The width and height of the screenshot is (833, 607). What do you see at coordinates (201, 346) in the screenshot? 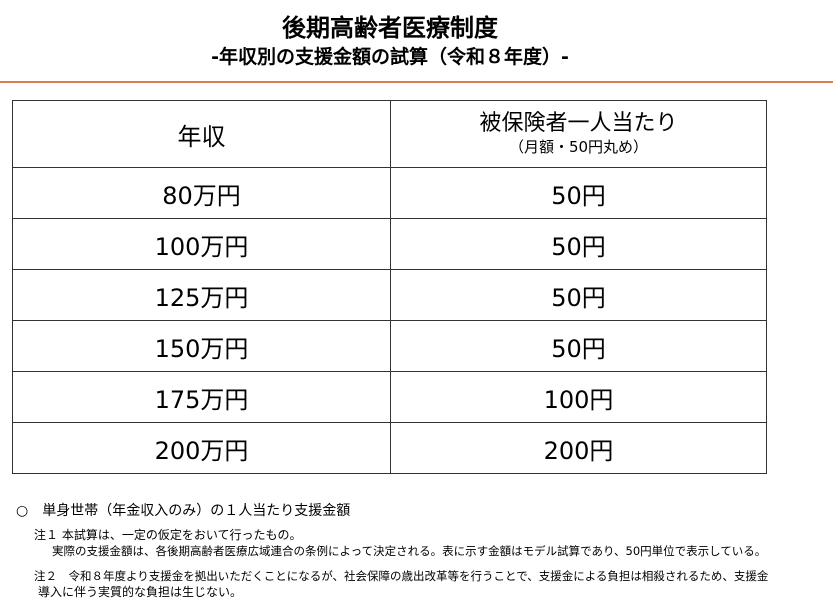
I see `income-cell: 150万円` at bounding box center [201, 346].